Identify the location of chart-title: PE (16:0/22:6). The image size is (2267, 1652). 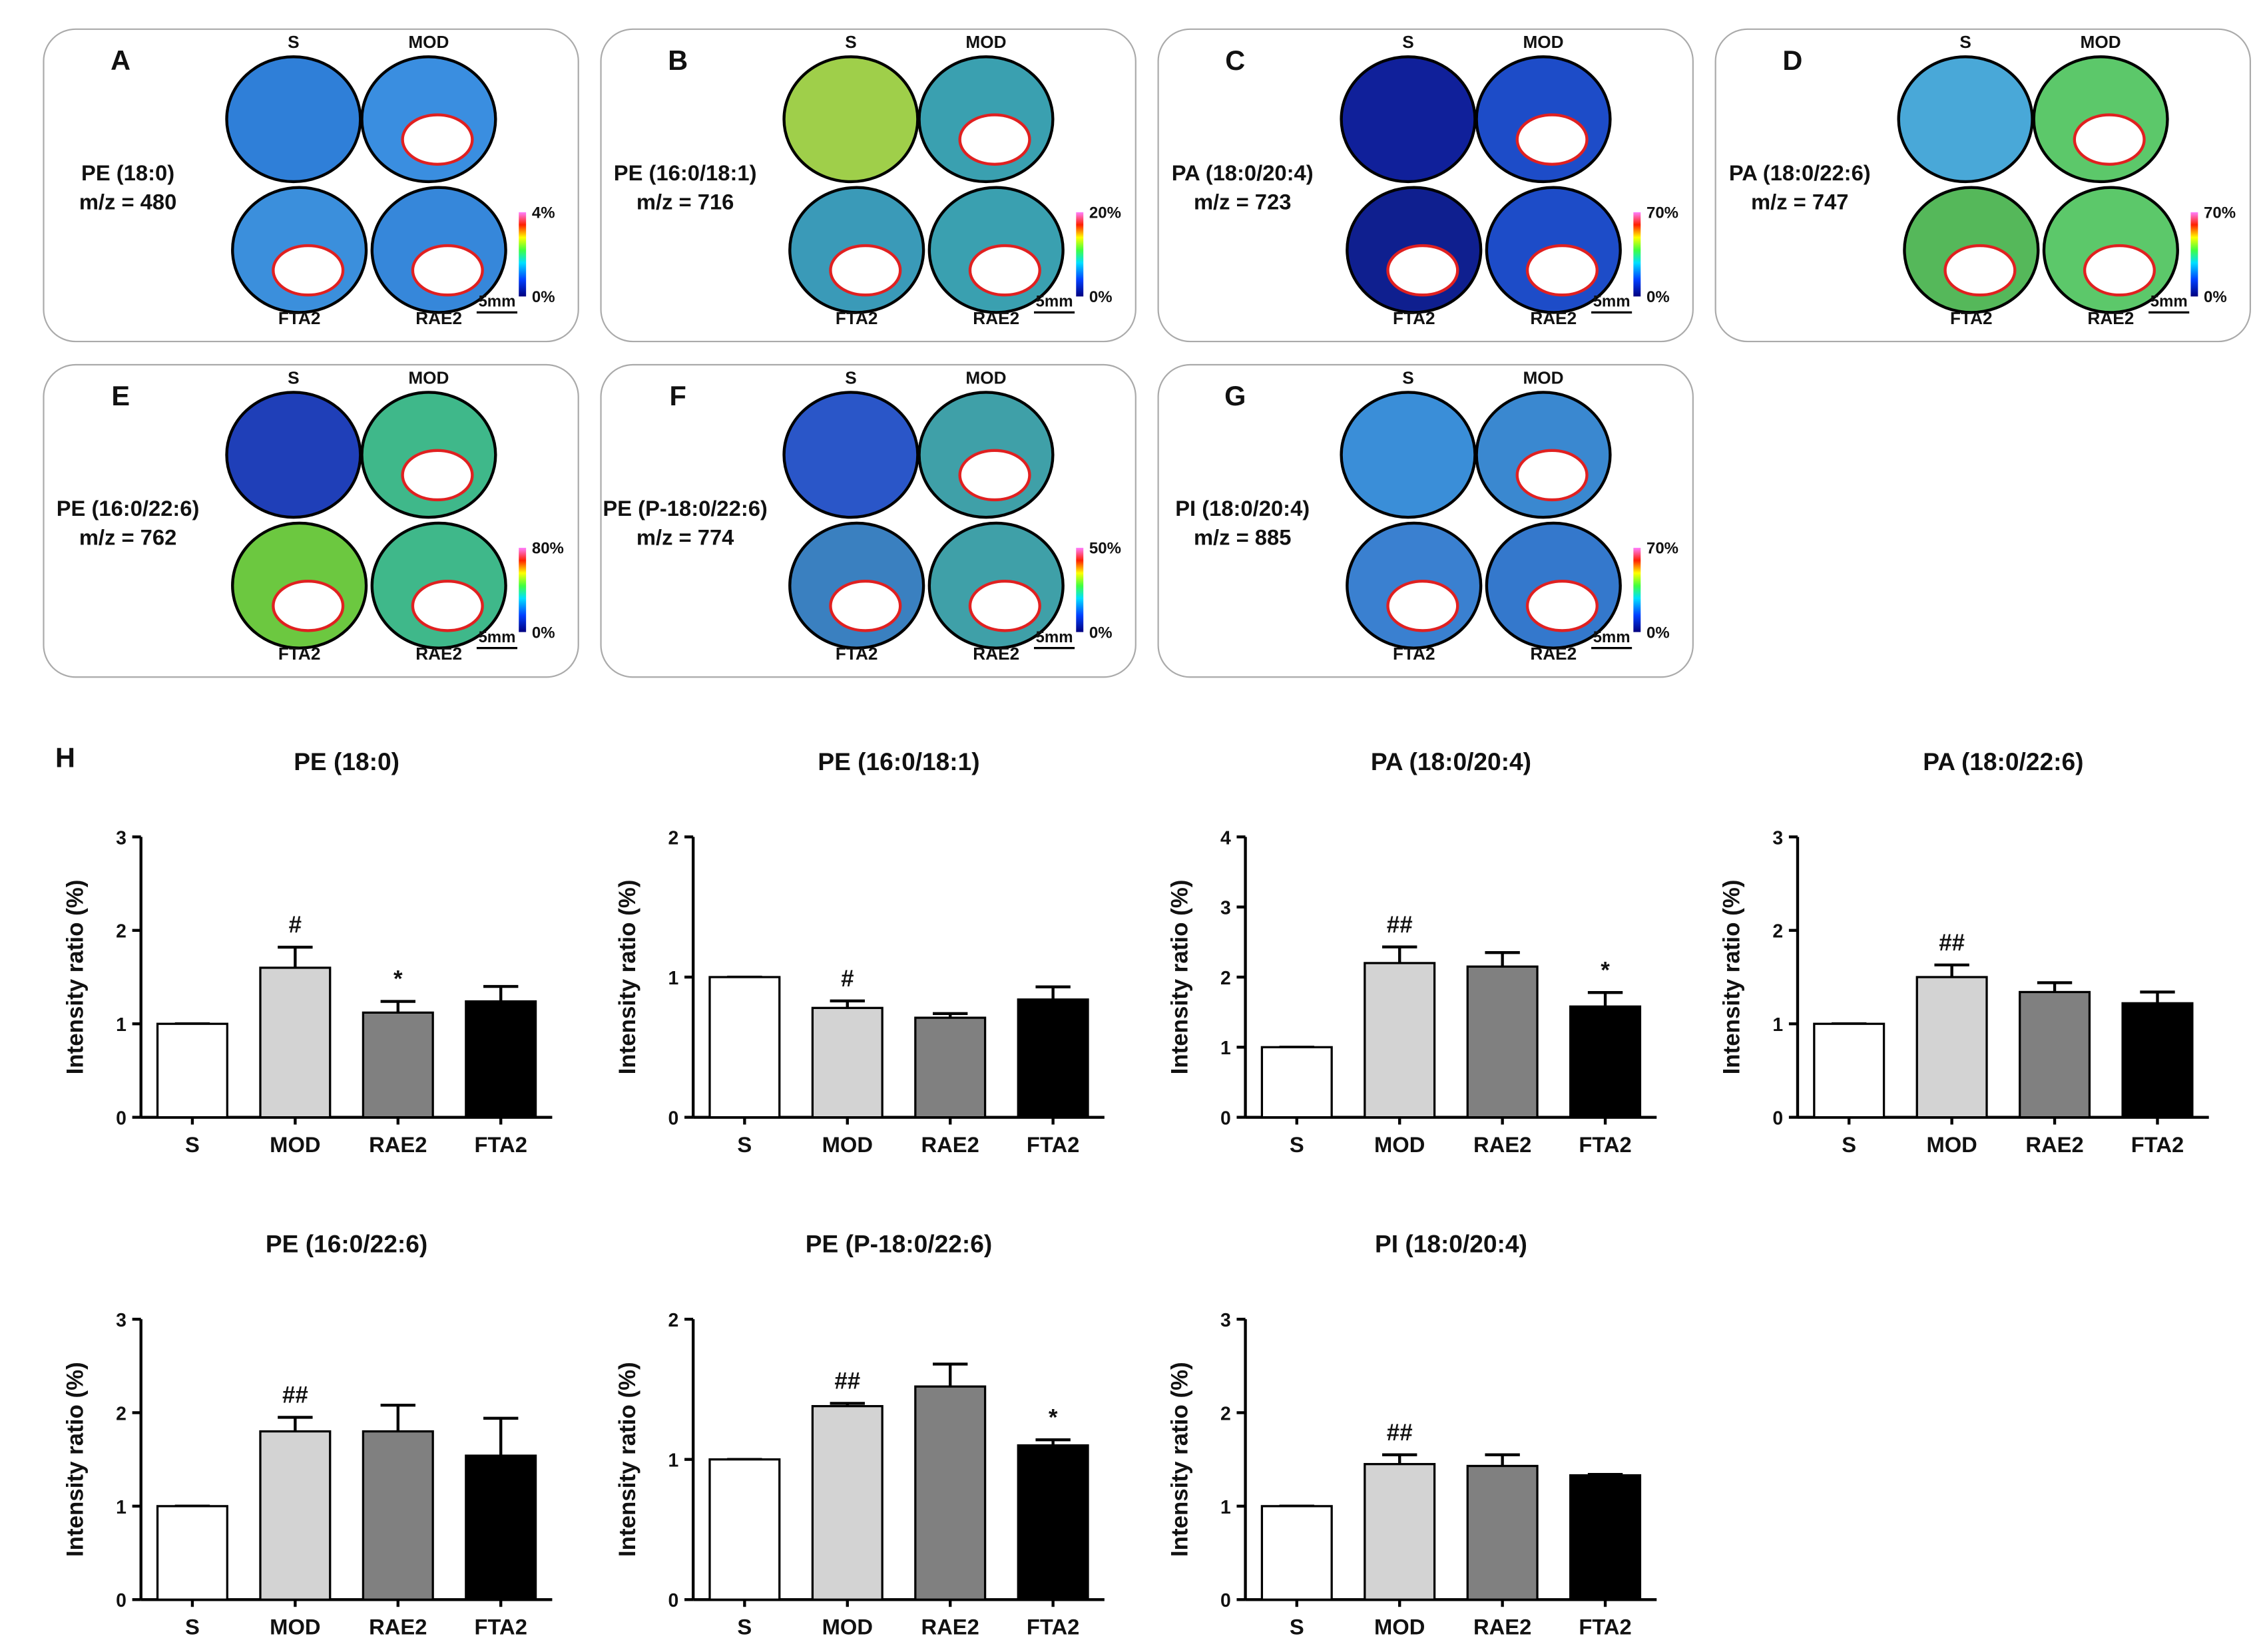
(346, 1244).